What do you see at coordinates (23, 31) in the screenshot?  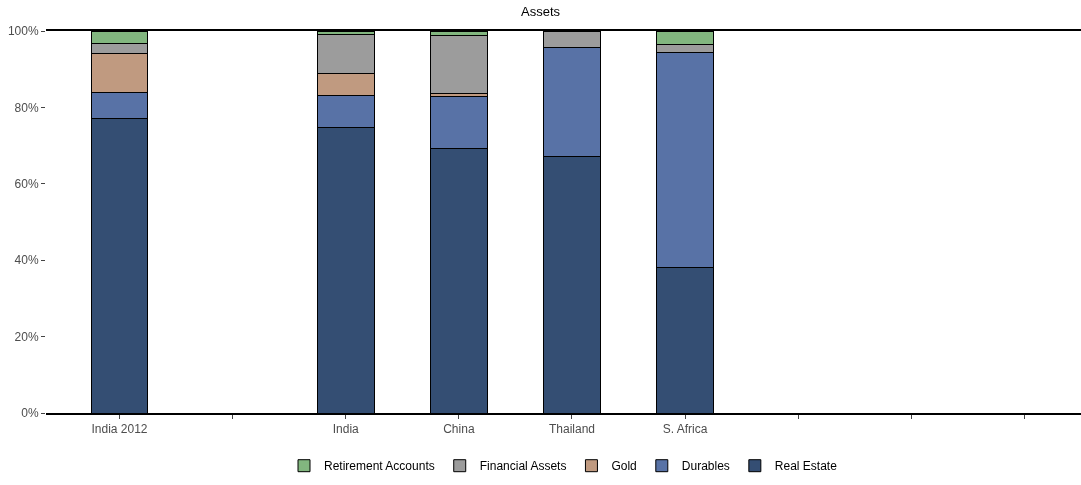 I see `y-tick-label: 100%` at bounding box center [23, 31].